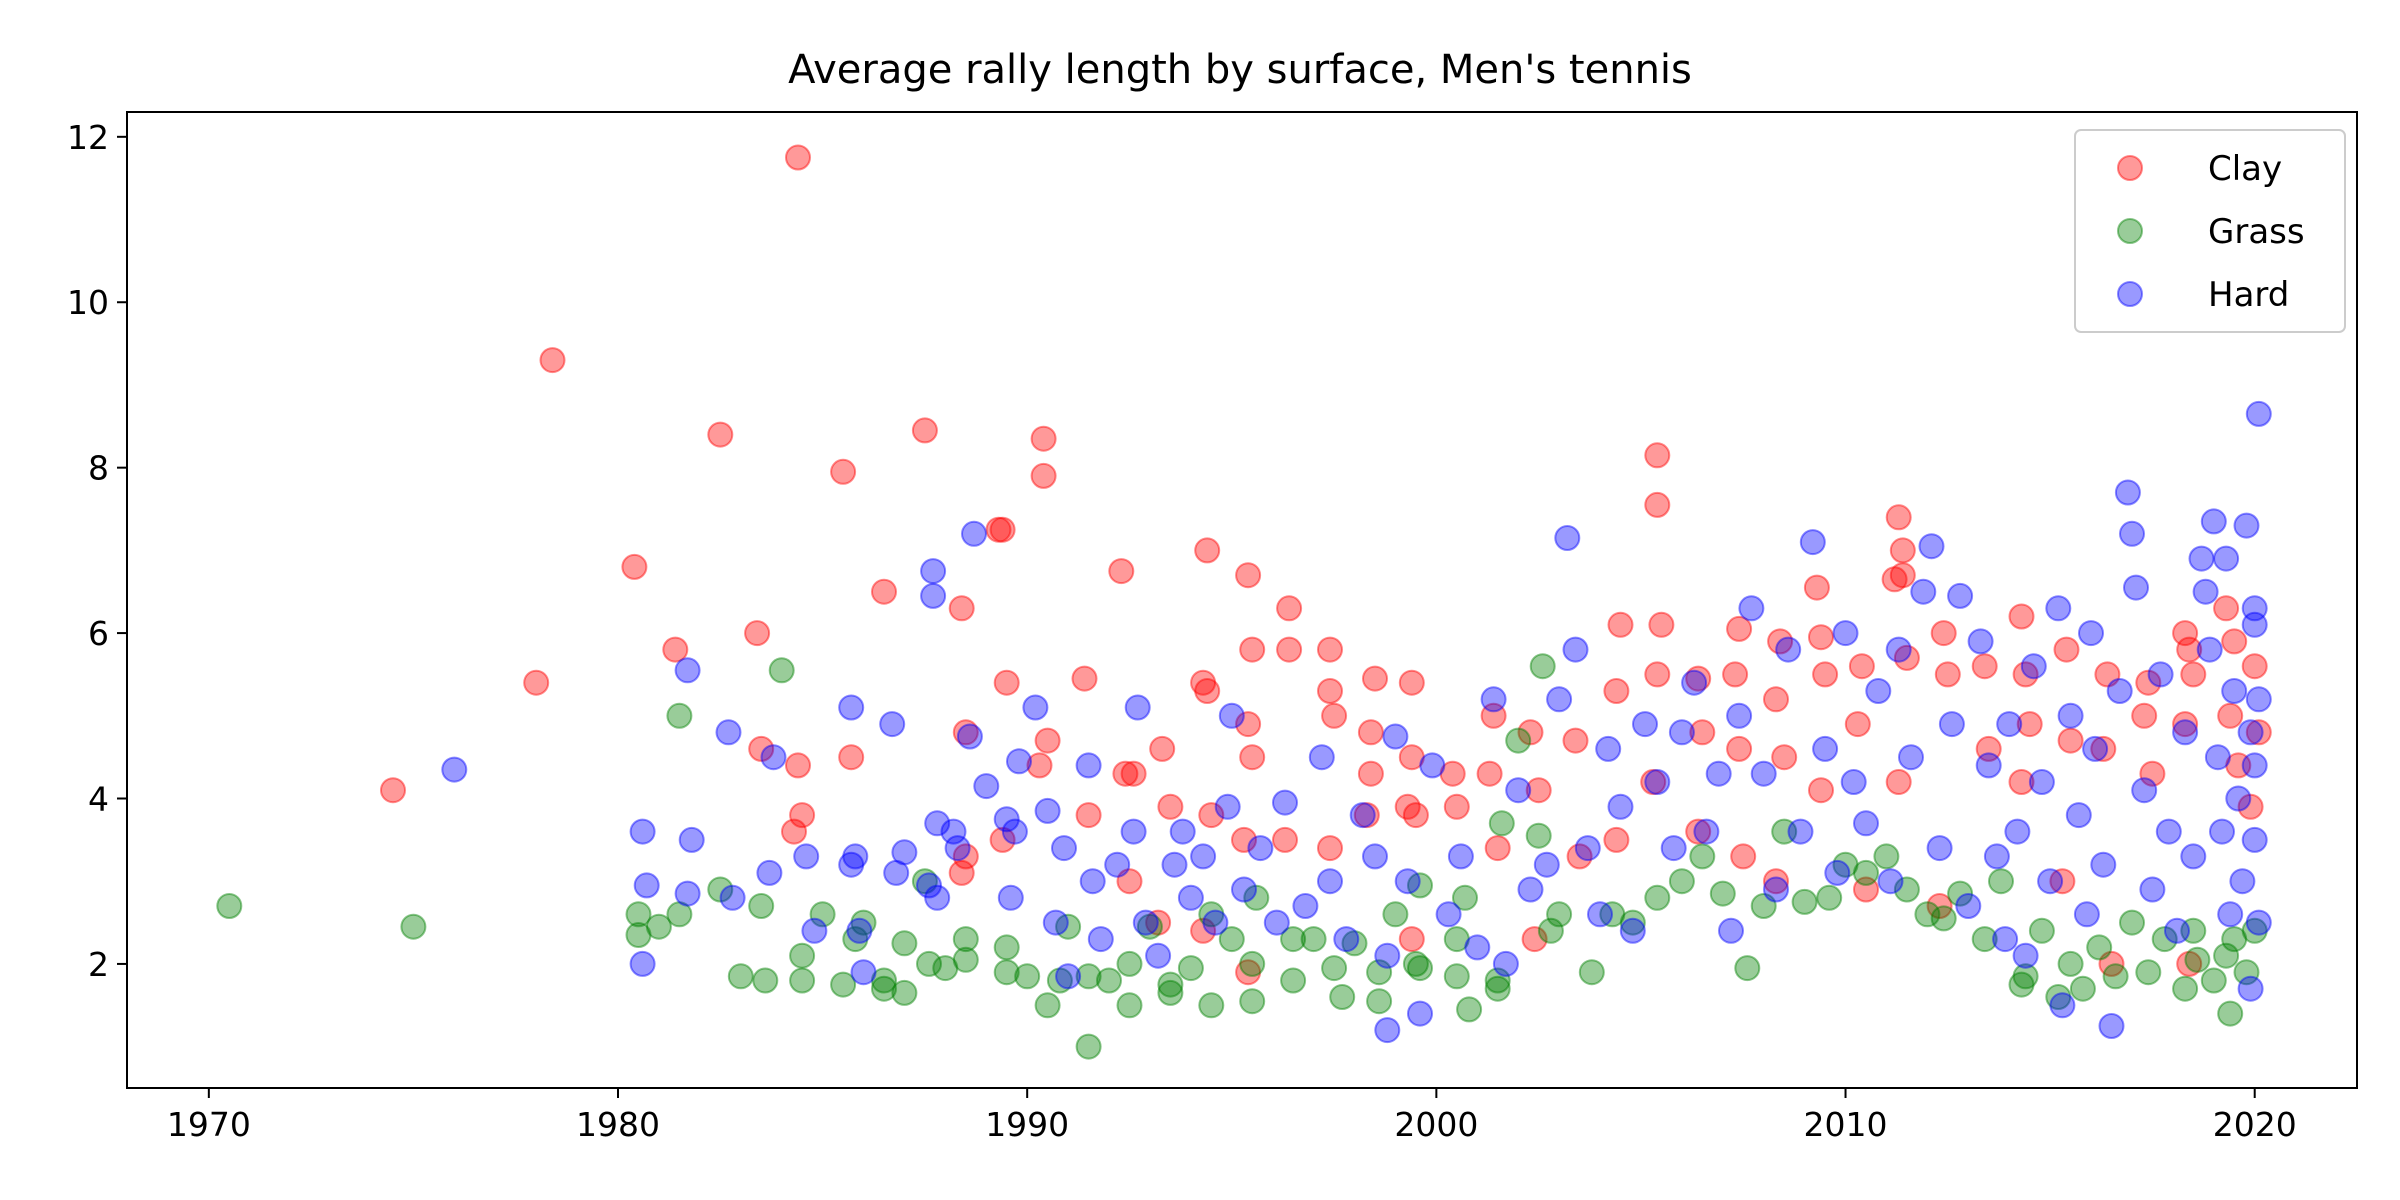 This screenshot has width=2400, height=1200. Describe the element at coordinates (88, 302) in the screenshot. I see `y-tick-label: 10` at that location.